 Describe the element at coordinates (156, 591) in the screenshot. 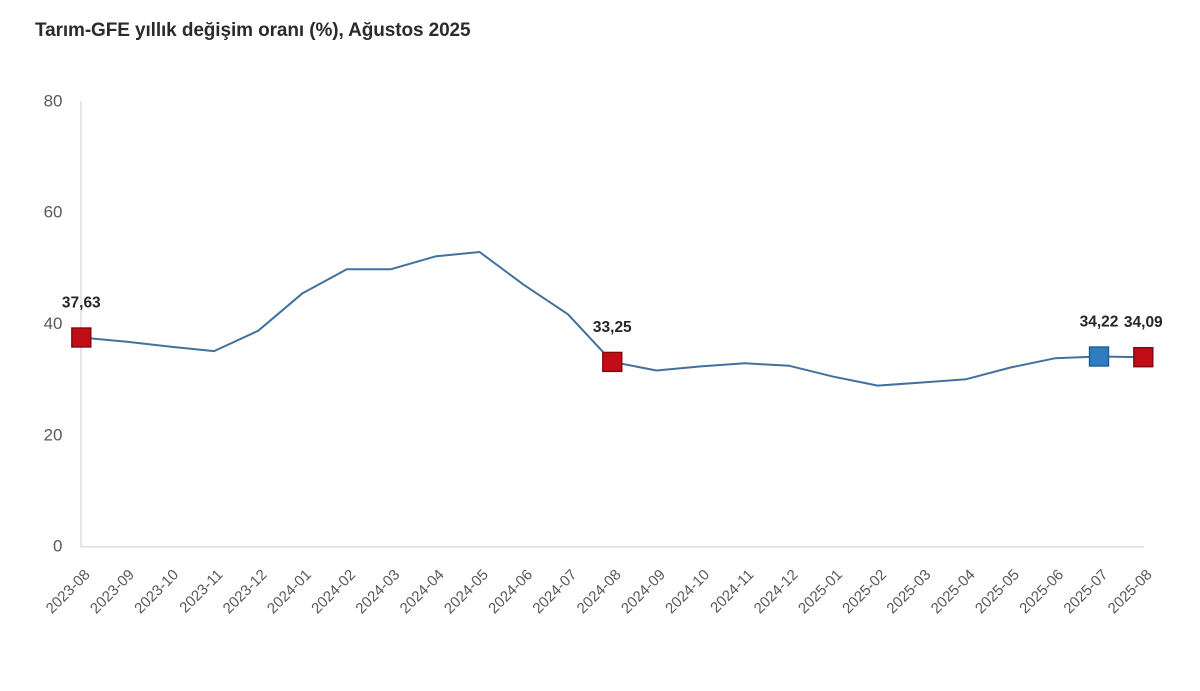

I see `svg-text: 2023-10` at that location.